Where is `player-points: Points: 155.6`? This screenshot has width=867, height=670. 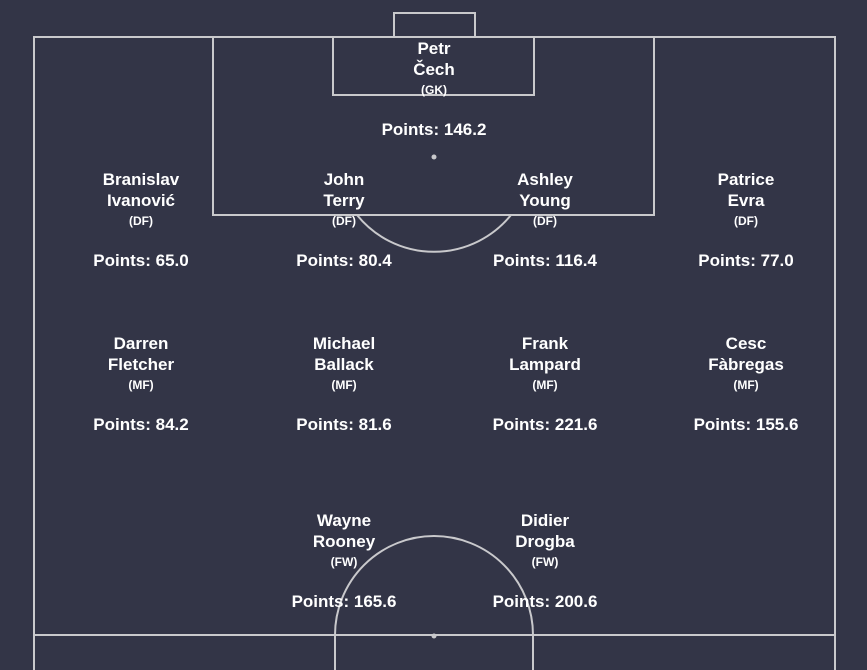 player-points: Points: 155.6 is located at coordinates (746, 424).